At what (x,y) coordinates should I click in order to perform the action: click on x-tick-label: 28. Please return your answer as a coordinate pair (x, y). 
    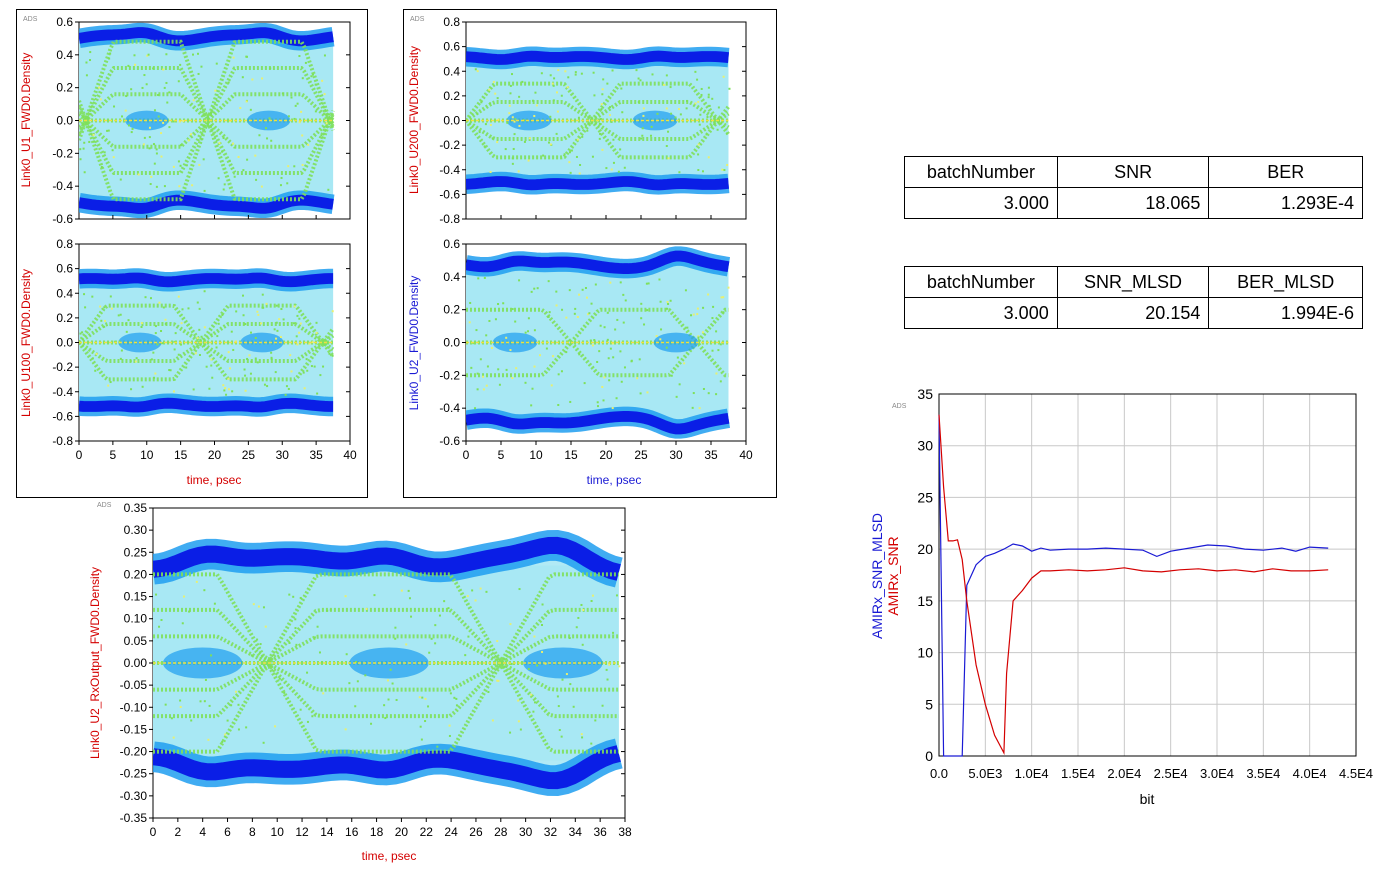
    Looking at the image, I should click on (501, 832).